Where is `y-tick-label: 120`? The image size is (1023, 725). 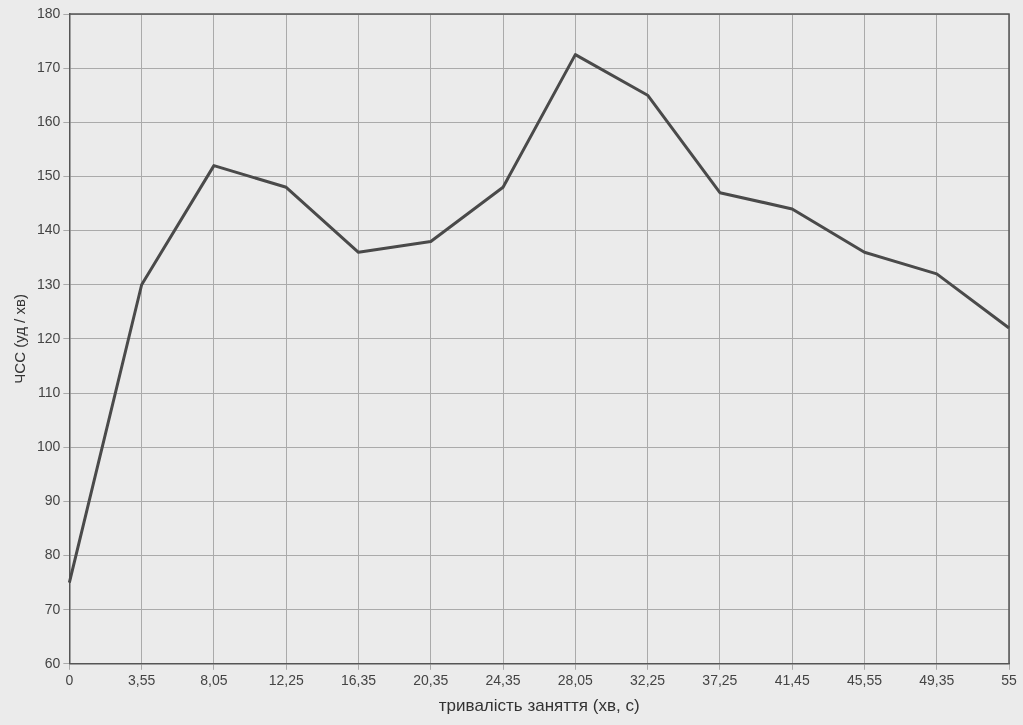
y-tick-label: 120 is located at coordinates (49, 337).